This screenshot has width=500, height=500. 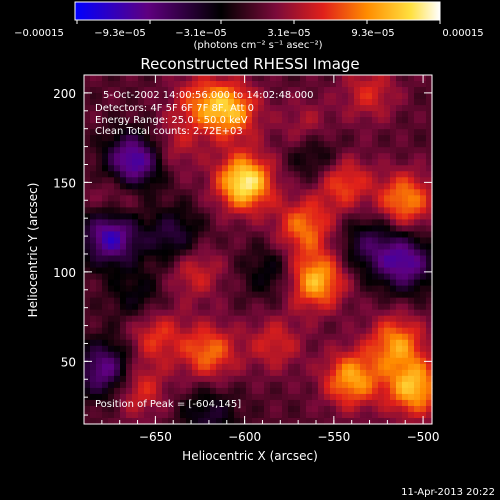 I want to click on y-tick-label: 150, so click(x=64, y=183).